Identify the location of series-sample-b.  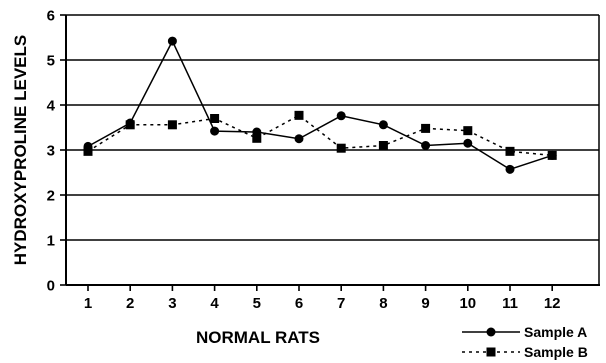
(320, 135).